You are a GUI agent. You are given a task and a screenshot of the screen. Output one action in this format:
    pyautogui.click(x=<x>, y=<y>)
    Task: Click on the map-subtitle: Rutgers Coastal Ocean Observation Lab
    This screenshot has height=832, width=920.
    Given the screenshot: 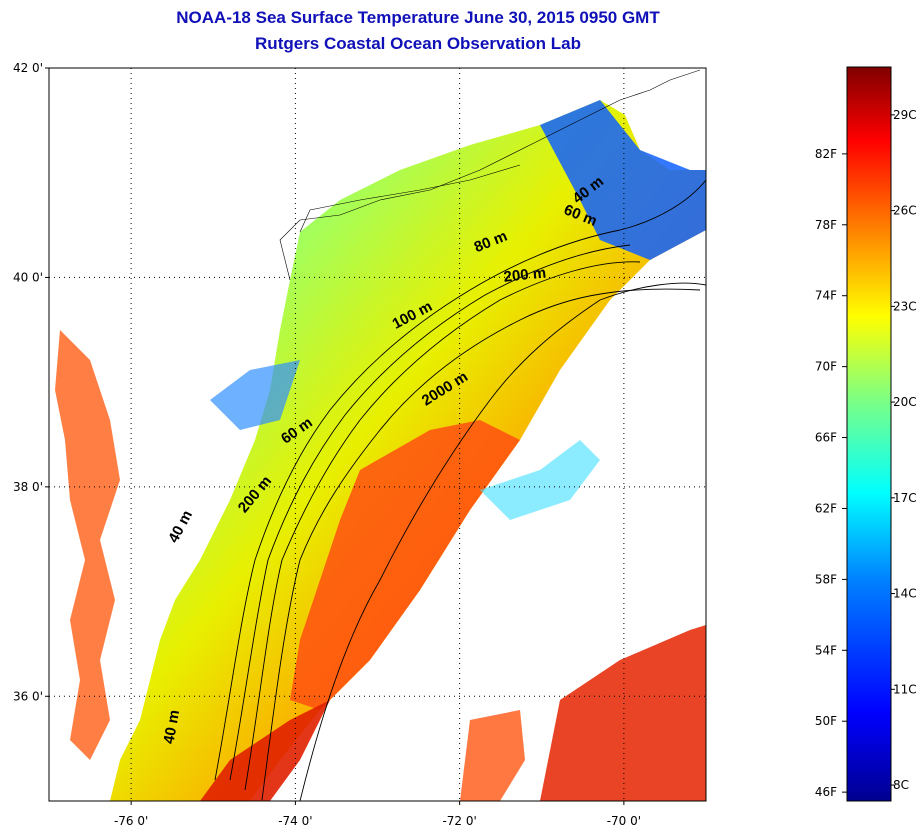 What is the action you would take?
    pyautogui.click(x=418, y=43)
    